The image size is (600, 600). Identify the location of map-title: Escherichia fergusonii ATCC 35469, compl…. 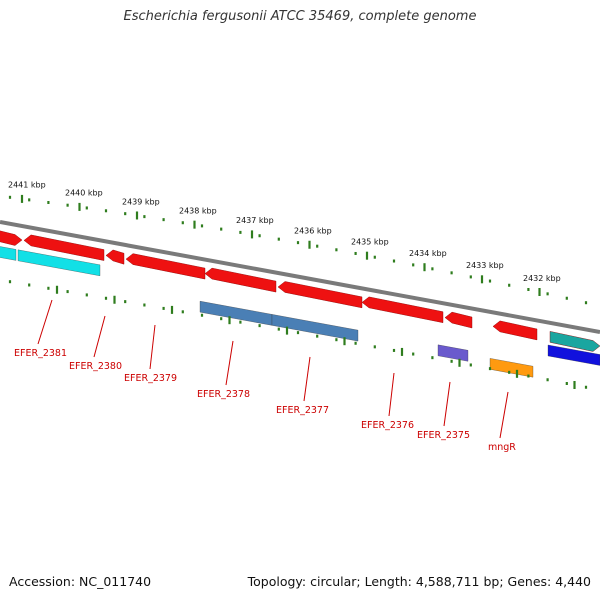
(300, 16).